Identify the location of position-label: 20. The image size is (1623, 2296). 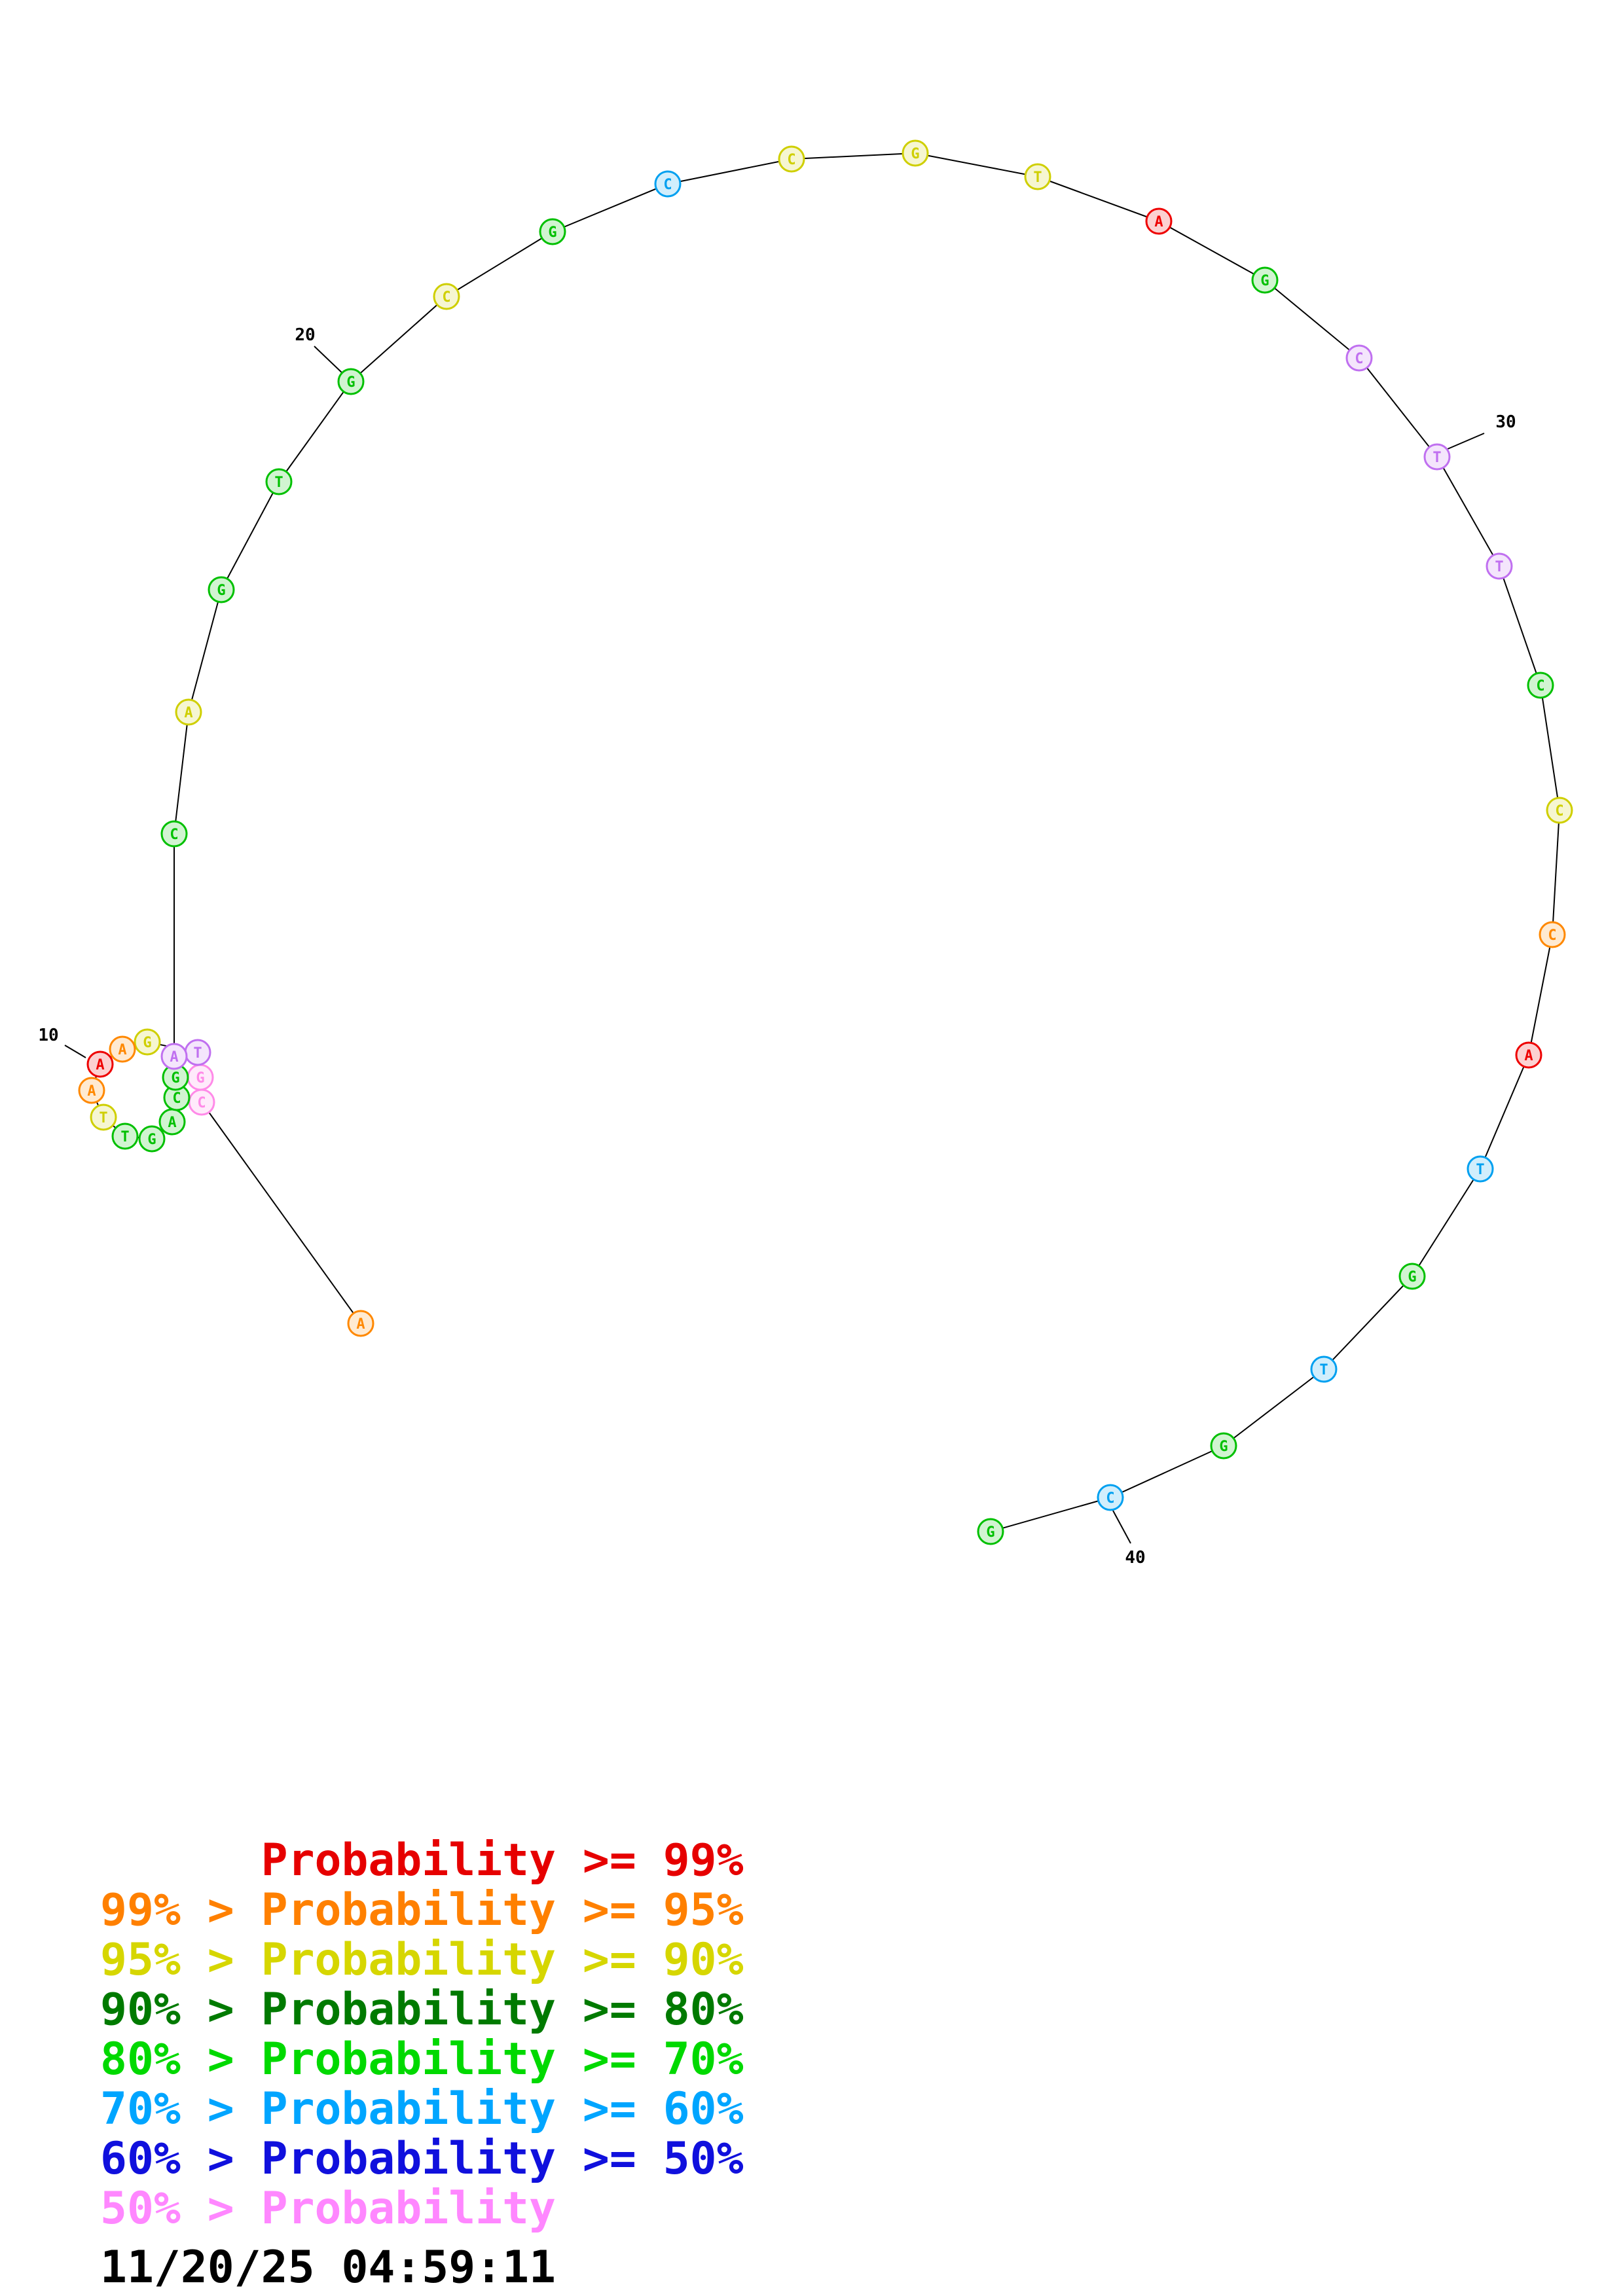
(305, 335).